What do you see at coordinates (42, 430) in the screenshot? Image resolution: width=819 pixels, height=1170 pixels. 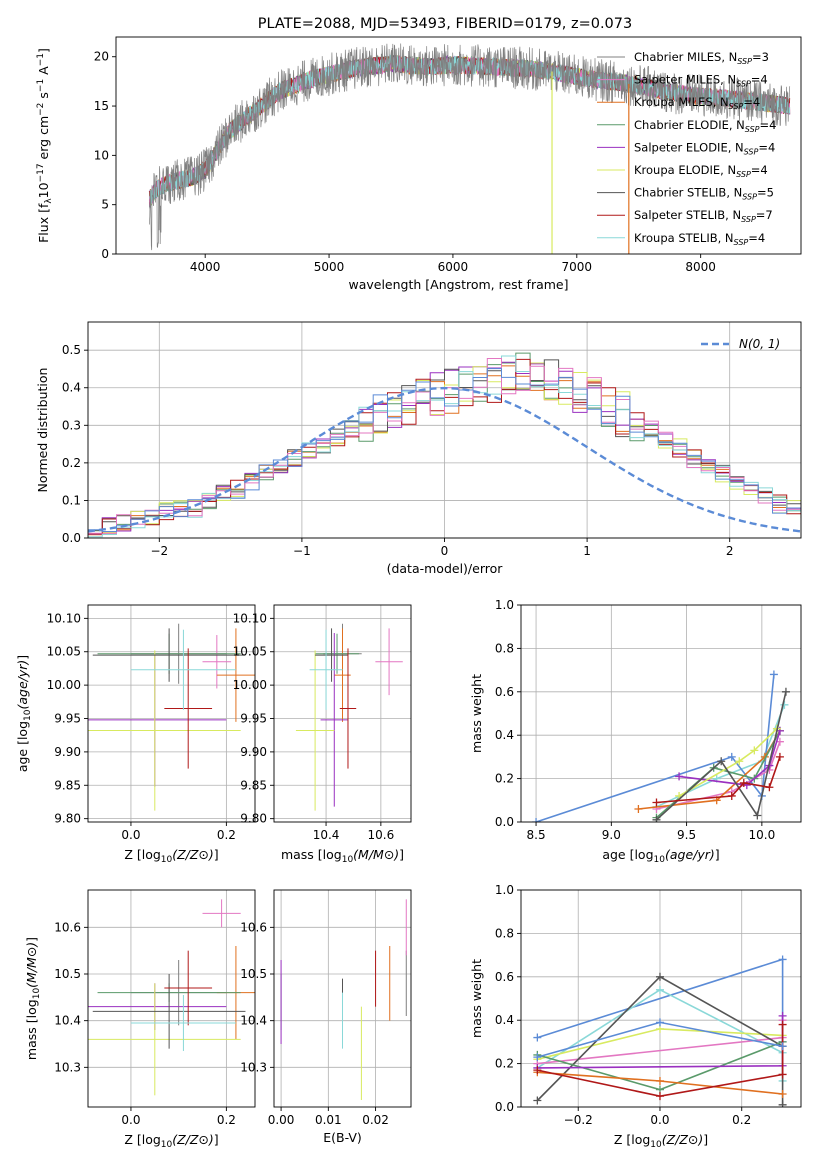 I see `y-axis-label: Normed distribution` at bounding box center [42, 430].